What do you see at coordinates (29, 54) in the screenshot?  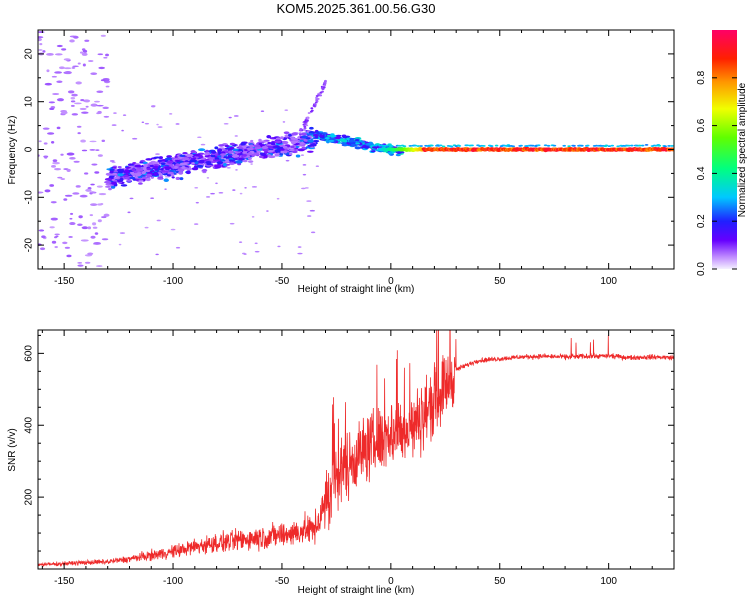 I see `spectrogram-ytick-label: 20` at bounding box center [29, 54].